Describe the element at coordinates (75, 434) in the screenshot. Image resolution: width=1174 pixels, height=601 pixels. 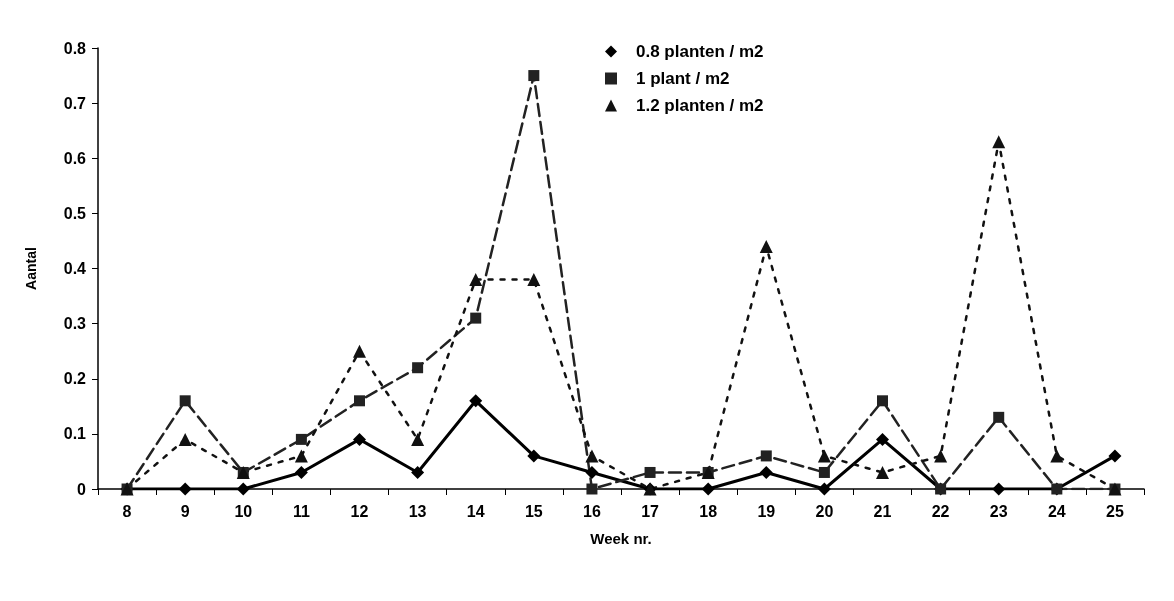
I see `y-tick-label: 0.1` at that location.